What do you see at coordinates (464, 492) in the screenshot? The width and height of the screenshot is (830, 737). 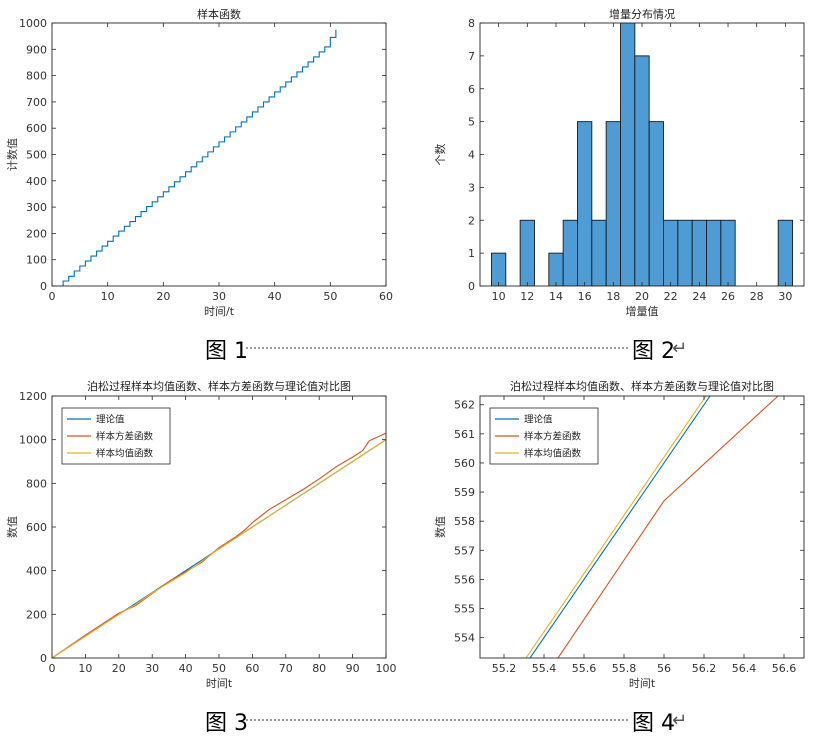 I see `y-tick-label: 559` at bounding box center [464, 492].